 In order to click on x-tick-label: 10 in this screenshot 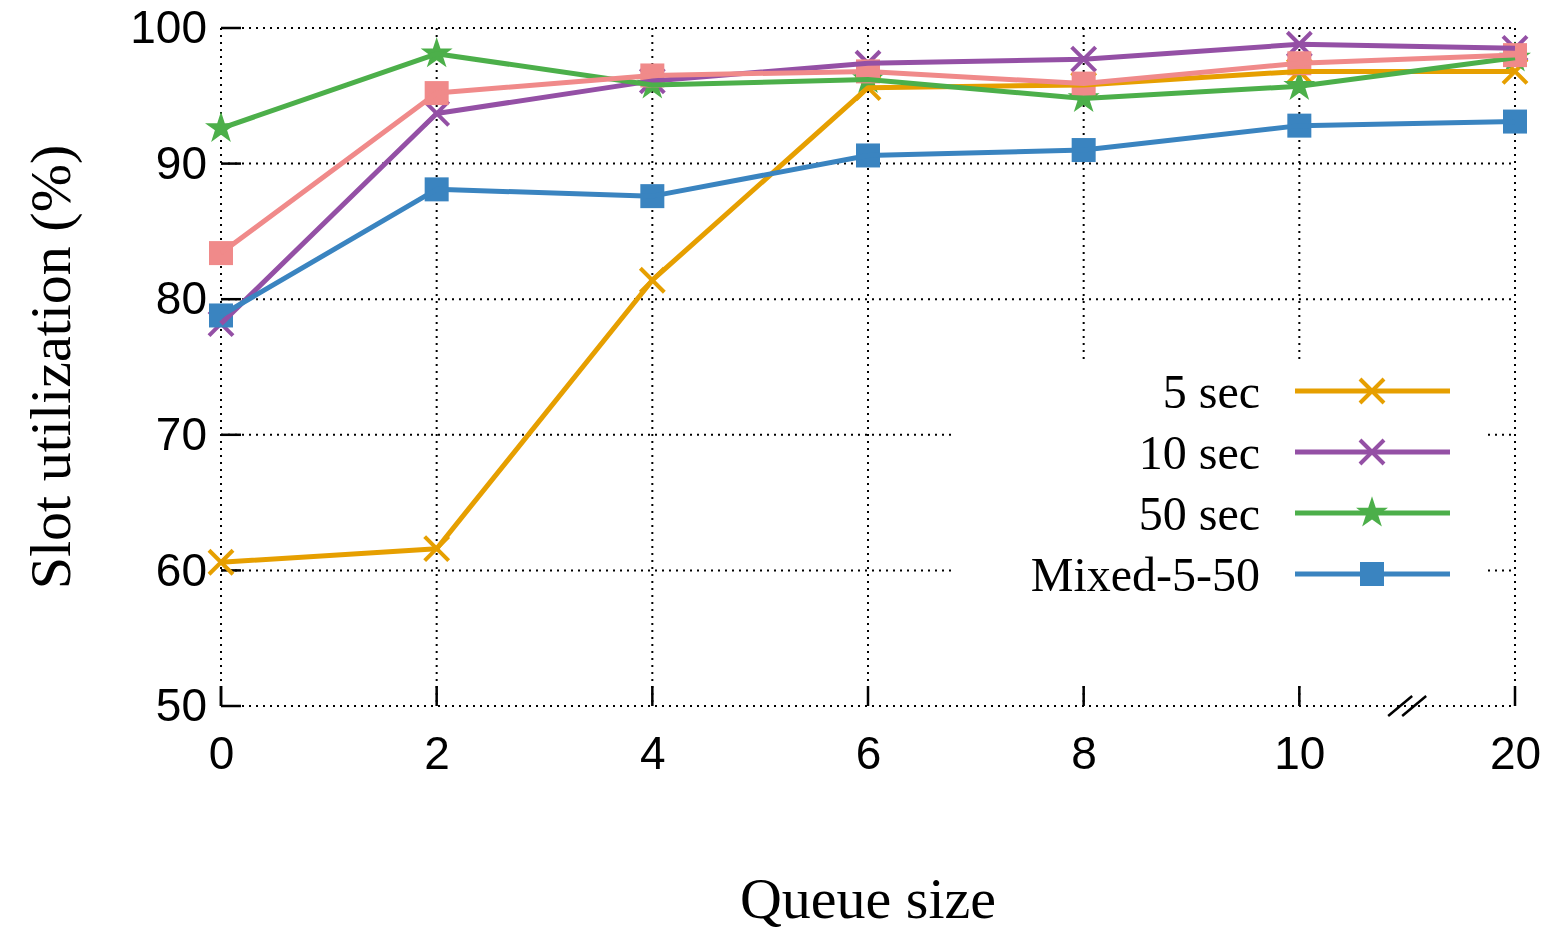, I will do `click(1300, 752)`.